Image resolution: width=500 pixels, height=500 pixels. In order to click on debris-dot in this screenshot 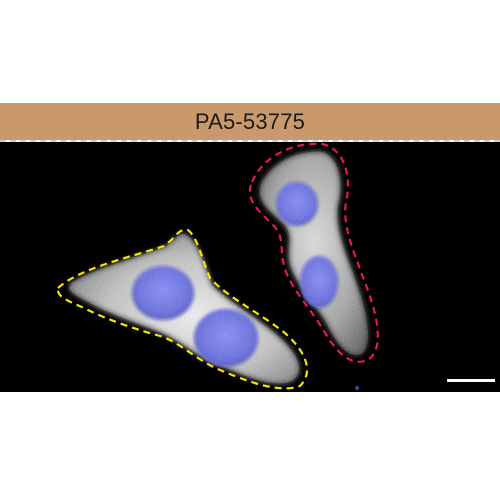, I will do `click(357, 388)`.